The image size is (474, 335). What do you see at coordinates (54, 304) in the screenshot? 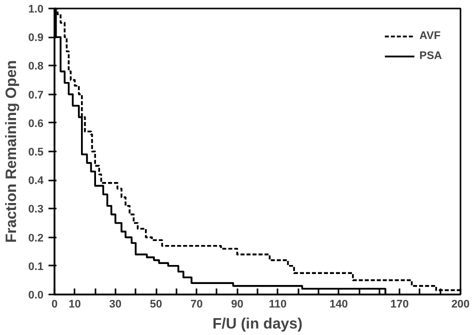
I see `x-tick-label: 0` at bounding box center [54, 304].